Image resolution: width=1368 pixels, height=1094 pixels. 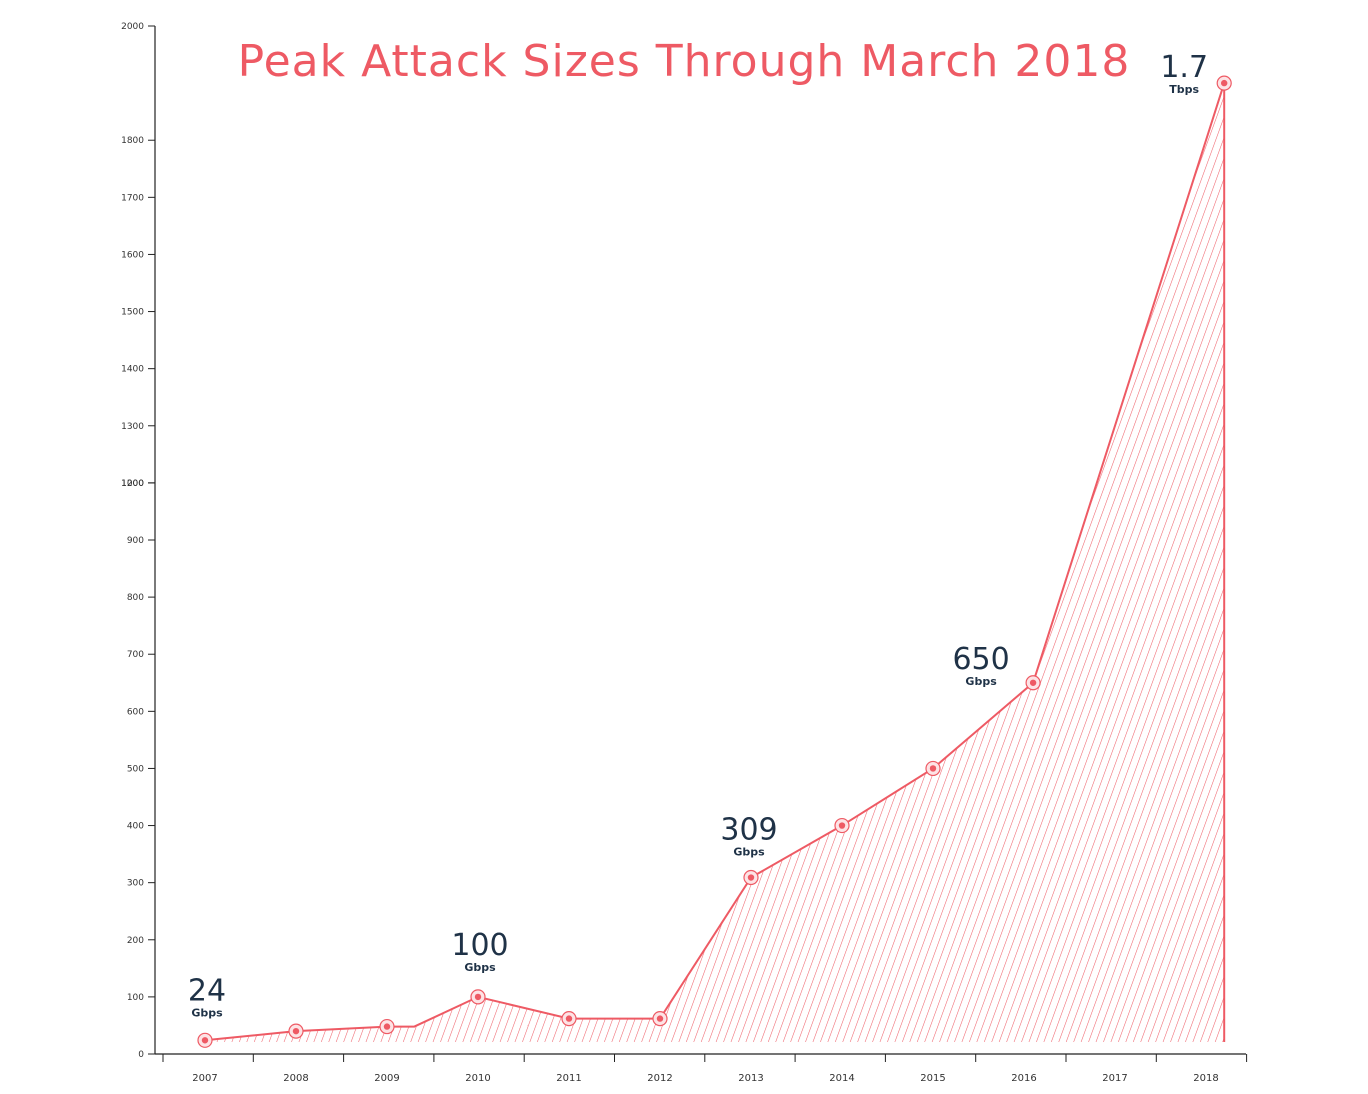 What do you see at coordinates (659, 1078) in the screenshot?
I see `x-tick-label: 2012` at bounding box center [659, 1078].